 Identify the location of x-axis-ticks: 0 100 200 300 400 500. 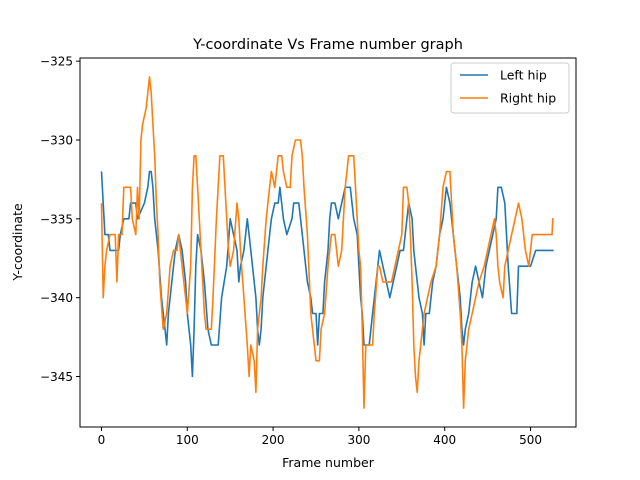
(320, 437).